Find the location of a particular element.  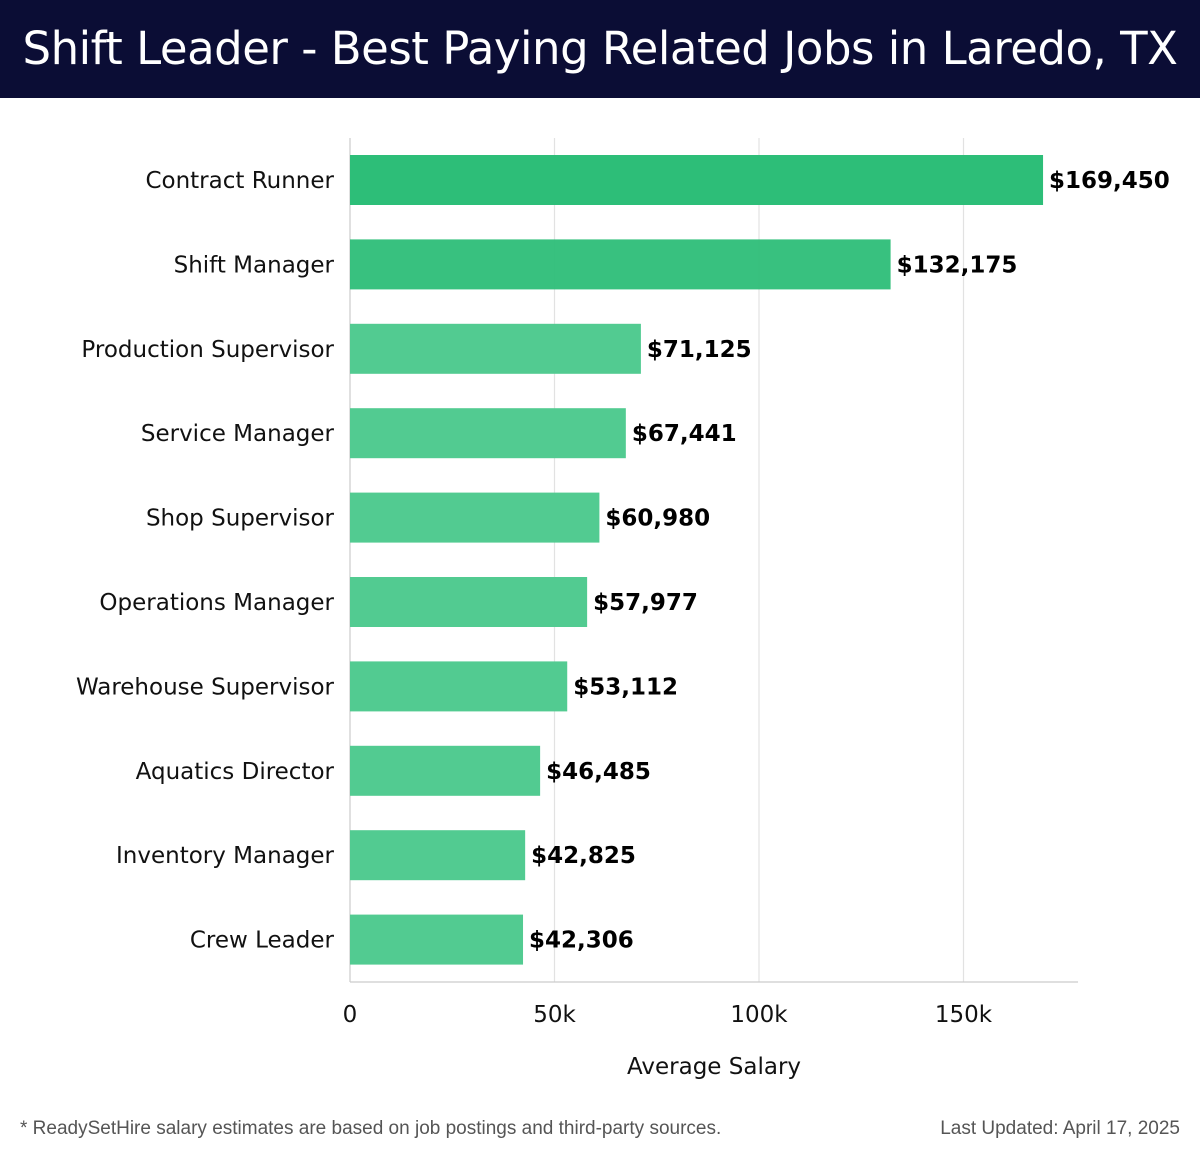

value-label: $42,306 is located at coordinates (581, 941).